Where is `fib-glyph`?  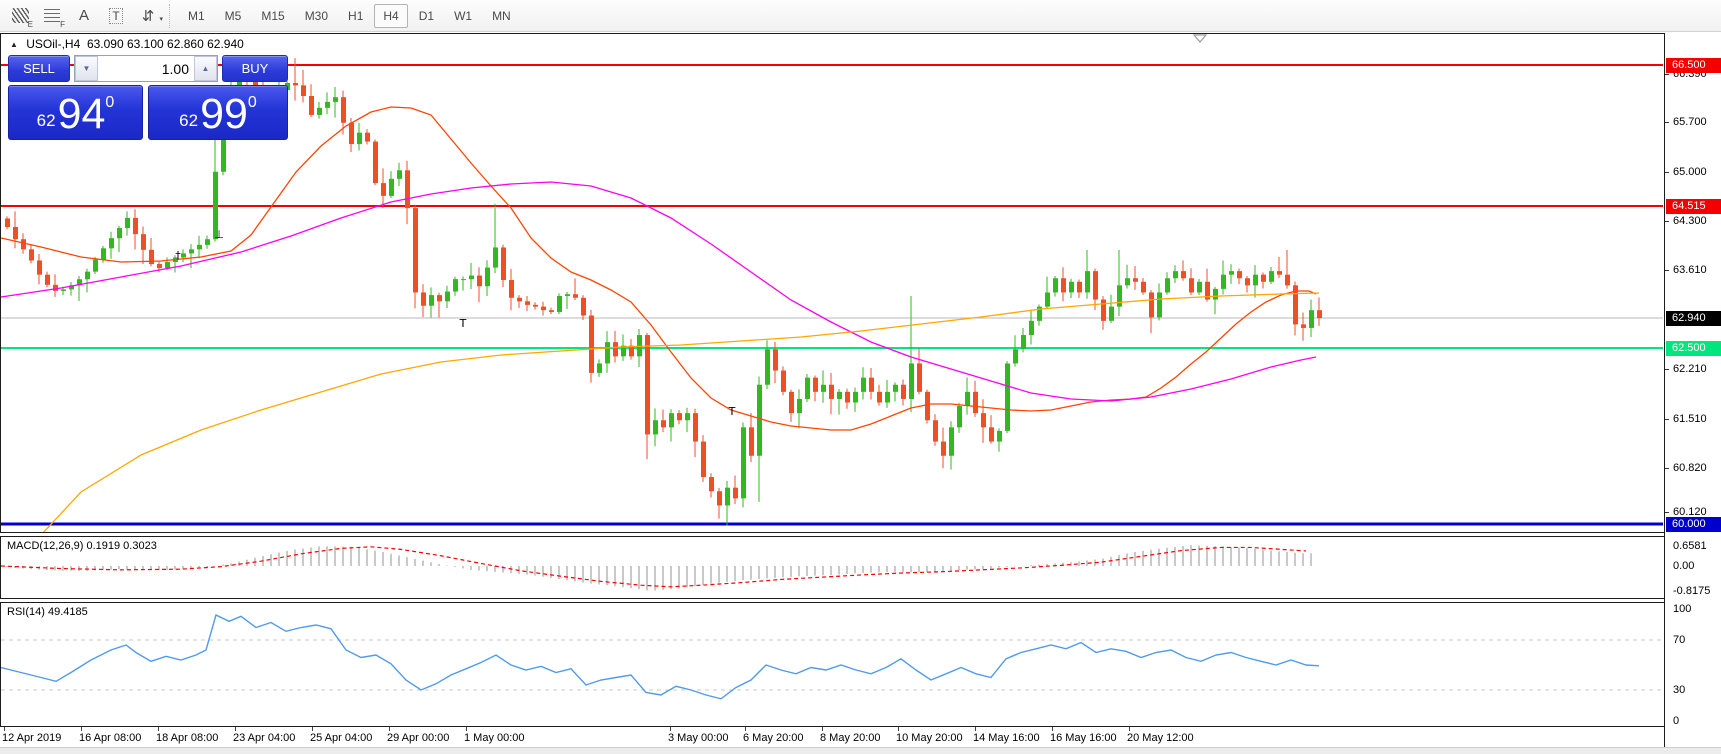 fib-glyph is located at coordinates (52, 15).